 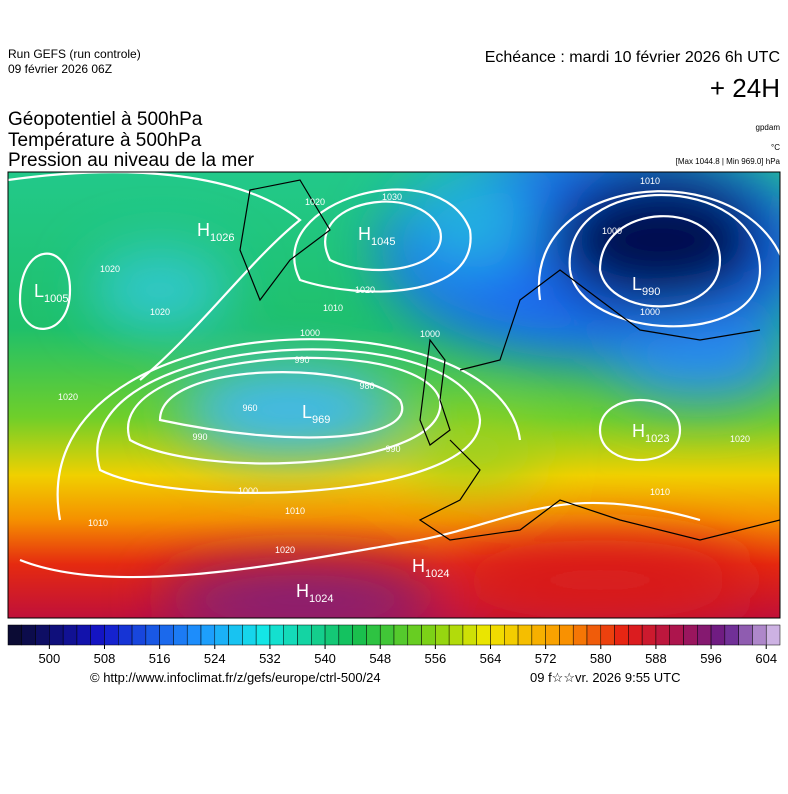 I want to click on pressure-center: L1005, so click(x=51, y=293).